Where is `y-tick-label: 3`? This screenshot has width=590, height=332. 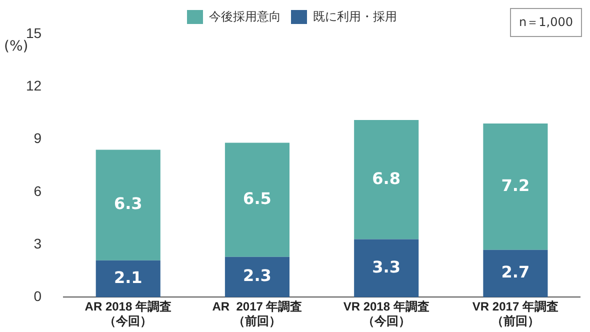 y-tick-label: 3 is located at coordinates (38, 243).